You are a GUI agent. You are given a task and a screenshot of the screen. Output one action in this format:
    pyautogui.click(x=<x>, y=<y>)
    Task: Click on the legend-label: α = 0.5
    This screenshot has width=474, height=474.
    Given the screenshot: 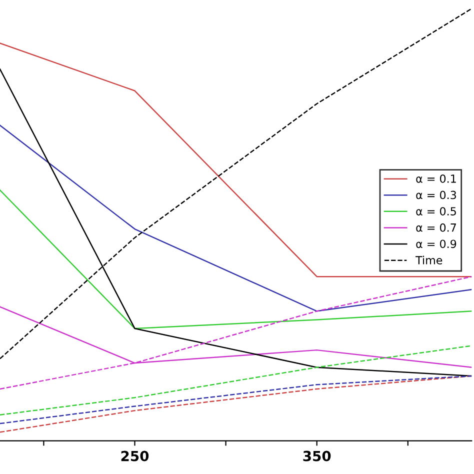 What is the action you would take?
    pyautogui.click(x=436, y=211)
    